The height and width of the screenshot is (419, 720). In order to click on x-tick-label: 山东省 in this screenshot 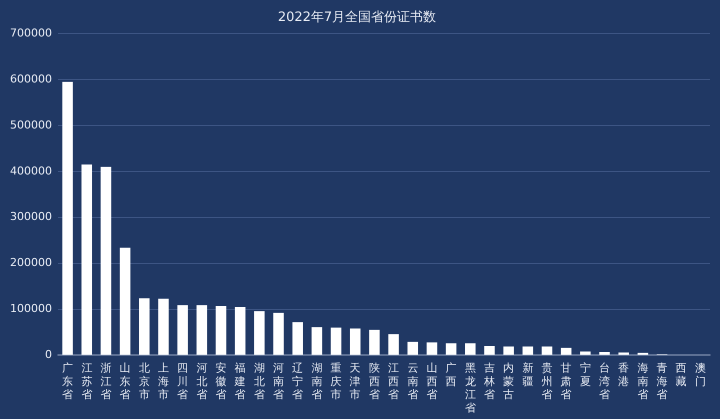, I will do `click(125, 382)`.